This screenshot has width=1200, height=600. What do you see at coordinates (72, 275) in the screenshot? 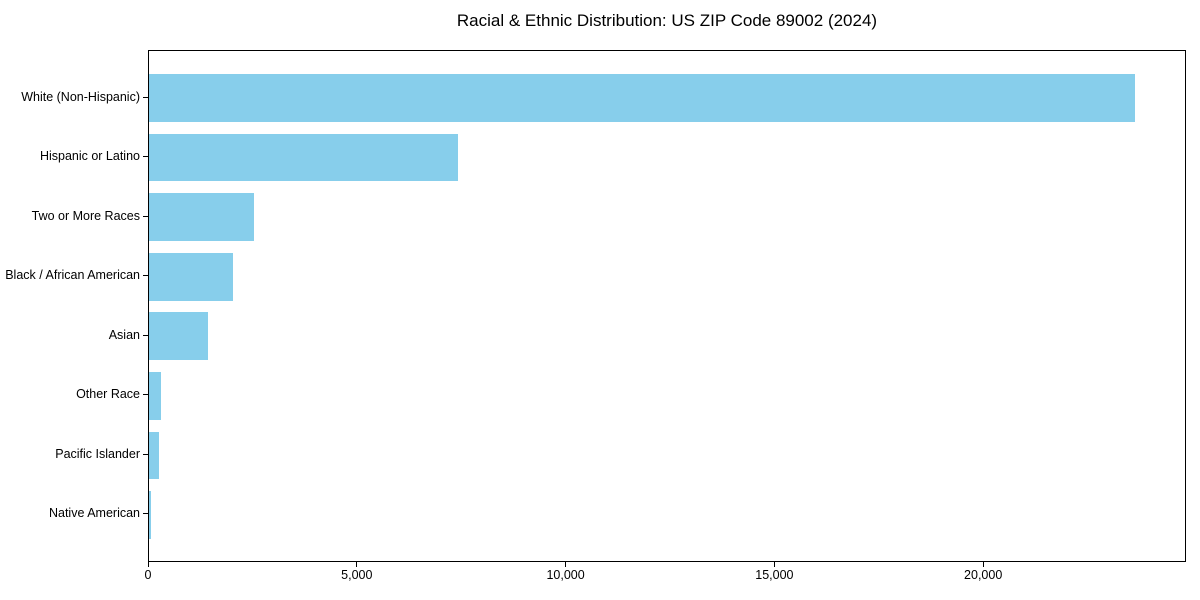
I see `y-tick-label: Black / African American` at bounding box center [72, 275].